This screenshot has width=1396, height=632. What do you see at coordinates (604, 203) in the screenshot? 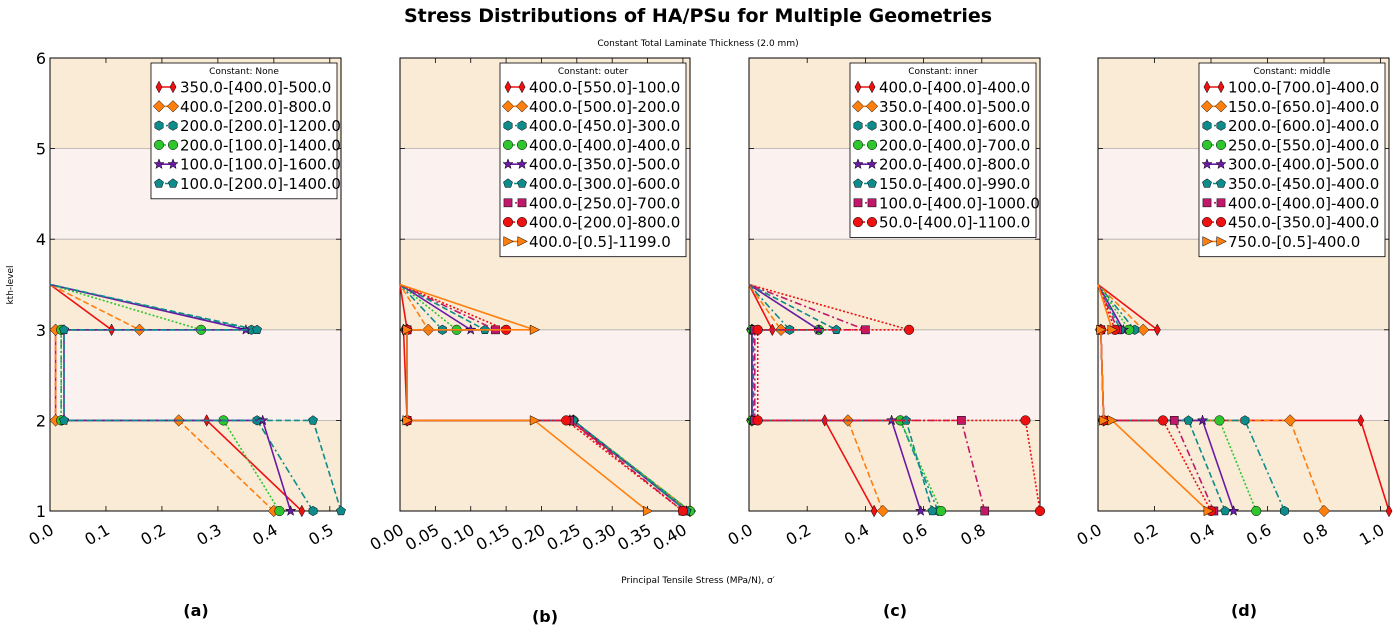
I see `legend-label: 400.0-[250.0]-700.0` at bounding box center [604, 203].